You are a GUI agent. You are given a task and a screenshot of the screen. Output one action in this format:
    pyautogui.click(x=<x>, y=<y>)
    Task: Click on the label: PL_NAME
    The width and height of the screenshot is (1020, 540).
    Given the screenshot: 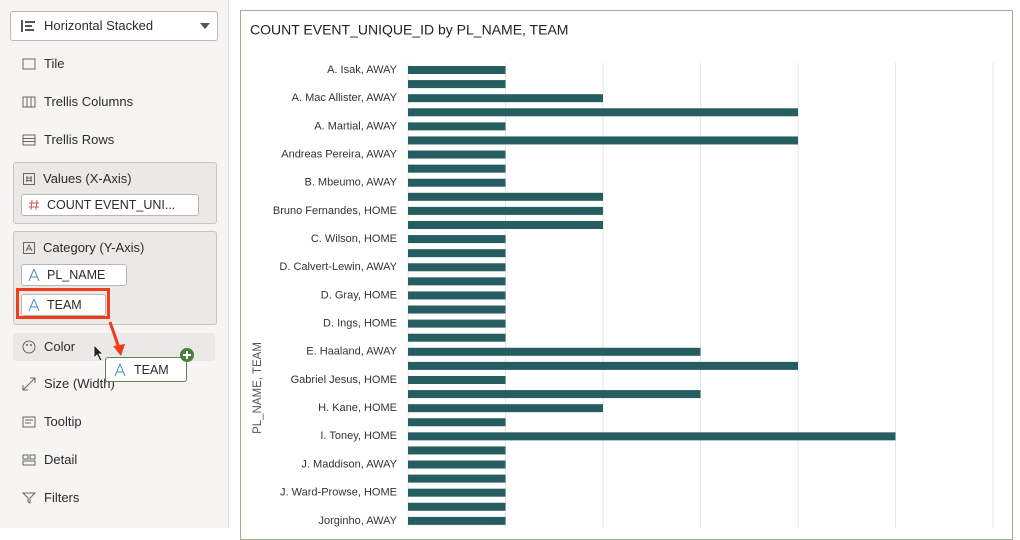 What is the action you would take?
    pyautogui.click(x=76, y=275)
    